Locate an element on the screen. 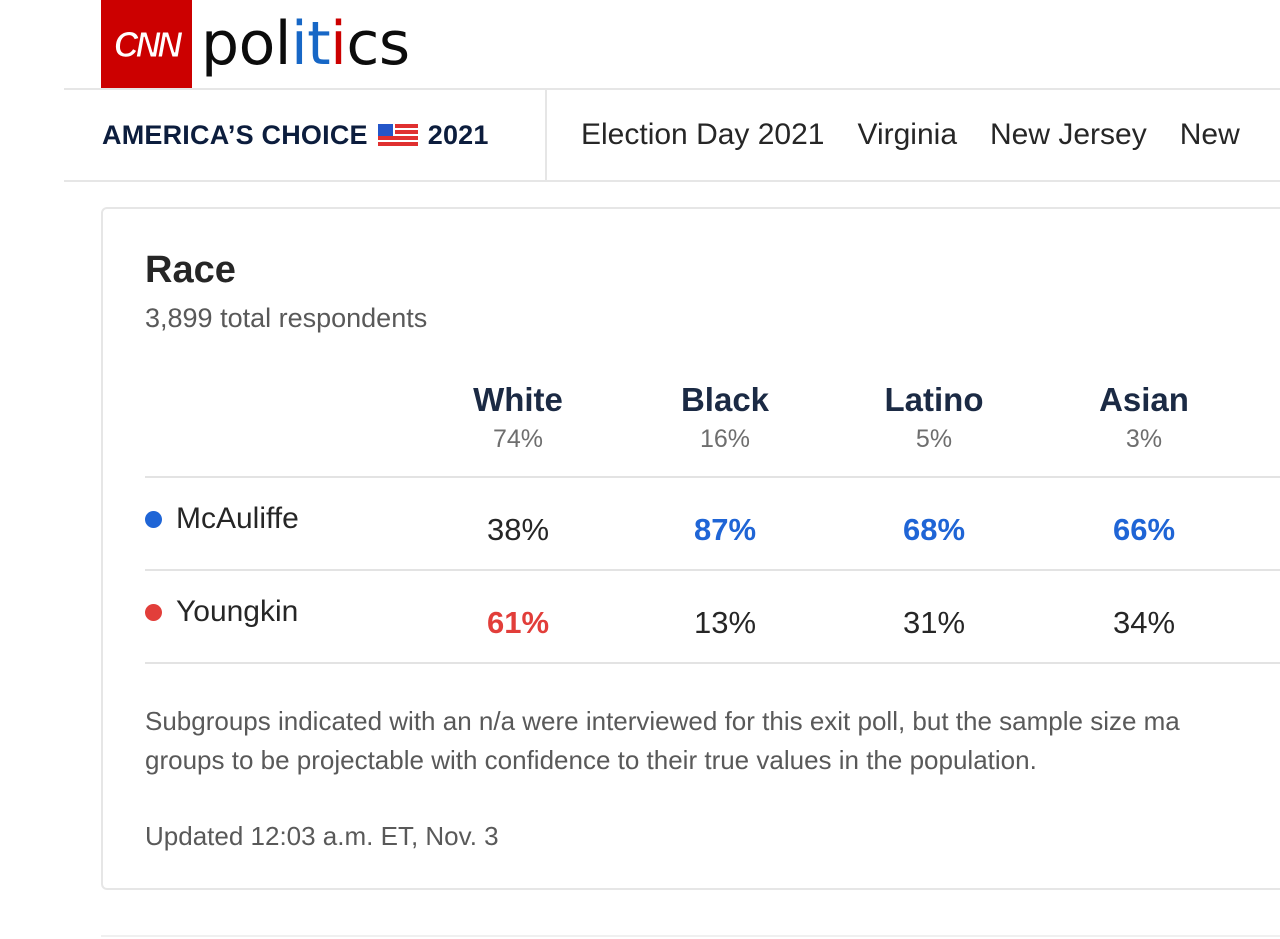 The image size is (1280, 939). column-header-white: White 74% is located at coordinates (518, 417).